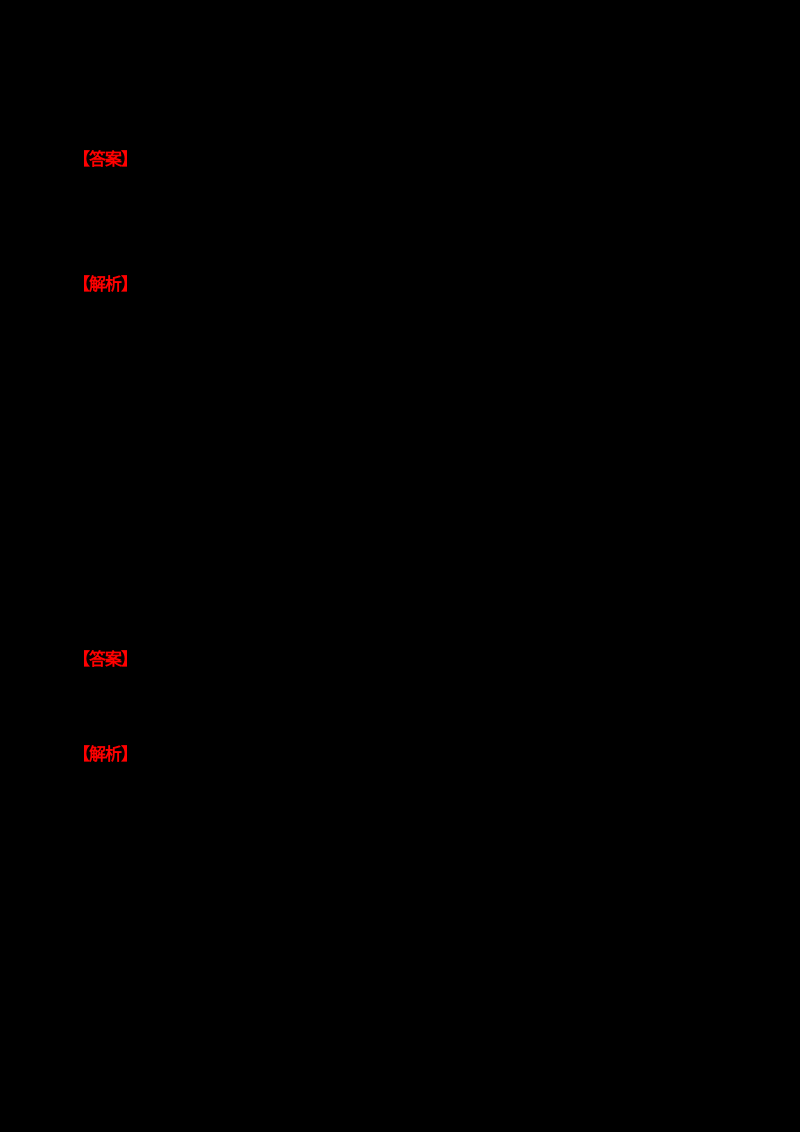 The width and height of the screenshot is (800, 1132). I want to click on analysis-marker-2: 【解析】, so click(105, 755).